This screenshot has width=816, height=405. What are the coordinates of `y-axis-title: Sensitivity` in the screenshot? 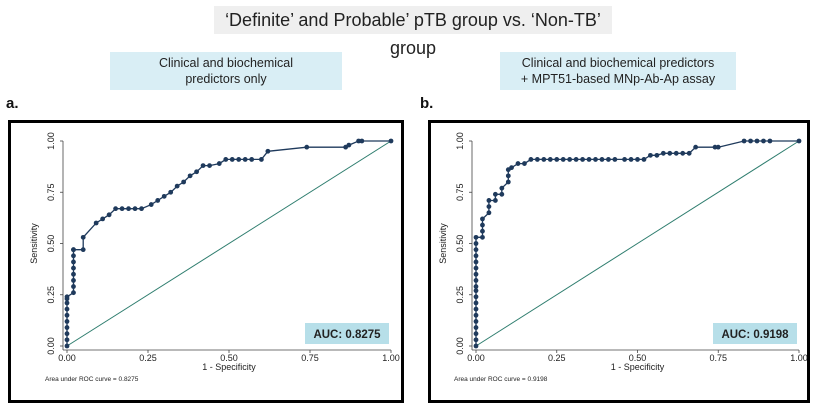 It's located at (443, 243).